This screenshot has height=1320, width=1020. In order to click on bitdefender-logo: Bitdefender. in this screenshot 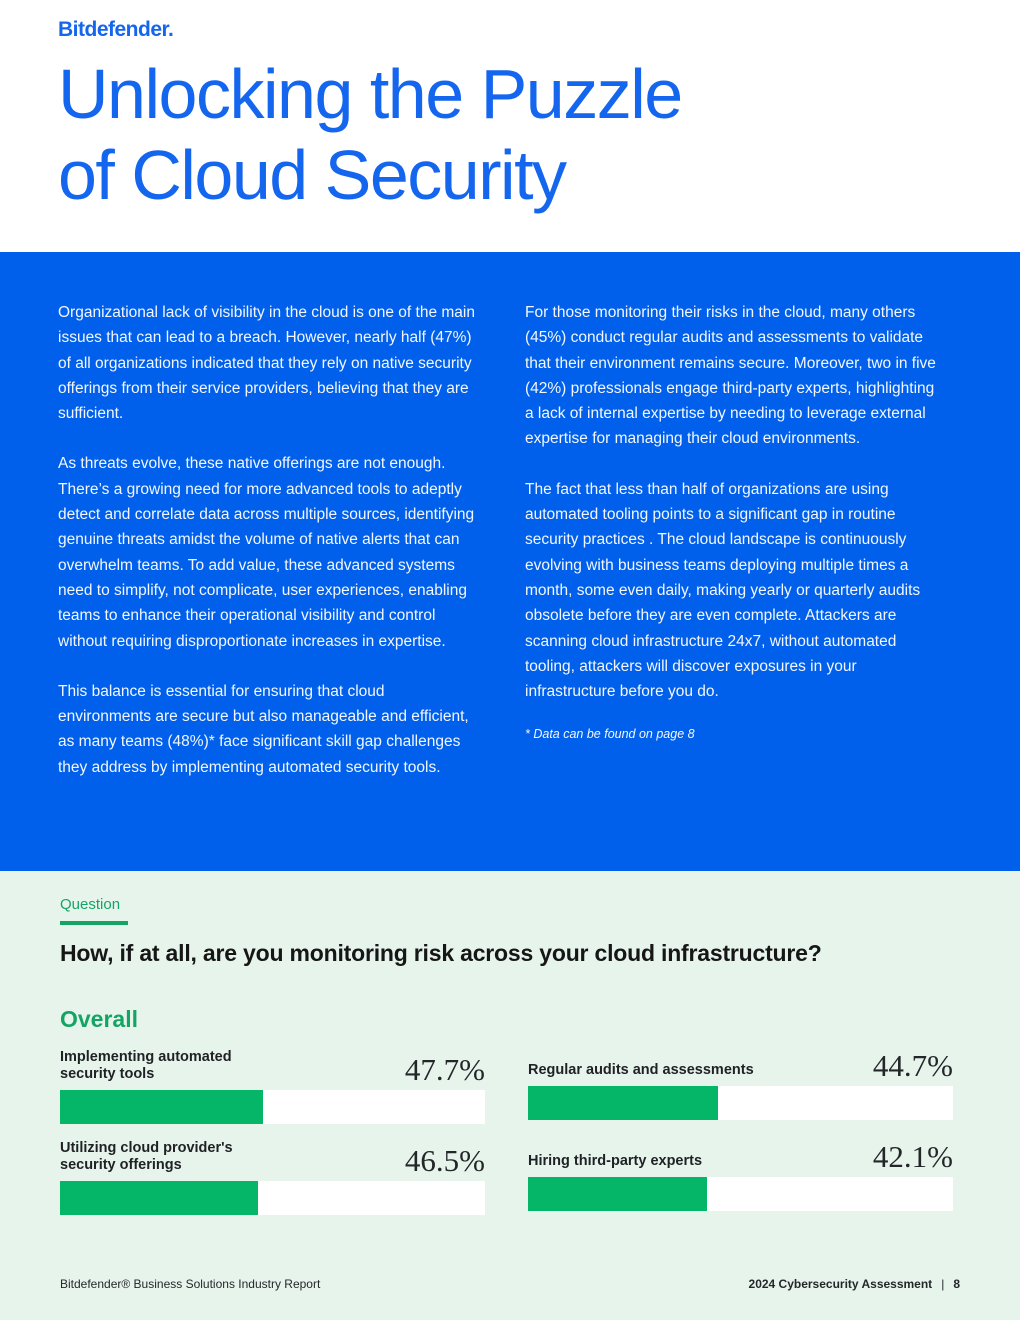, I will do `click(116, 29)`.